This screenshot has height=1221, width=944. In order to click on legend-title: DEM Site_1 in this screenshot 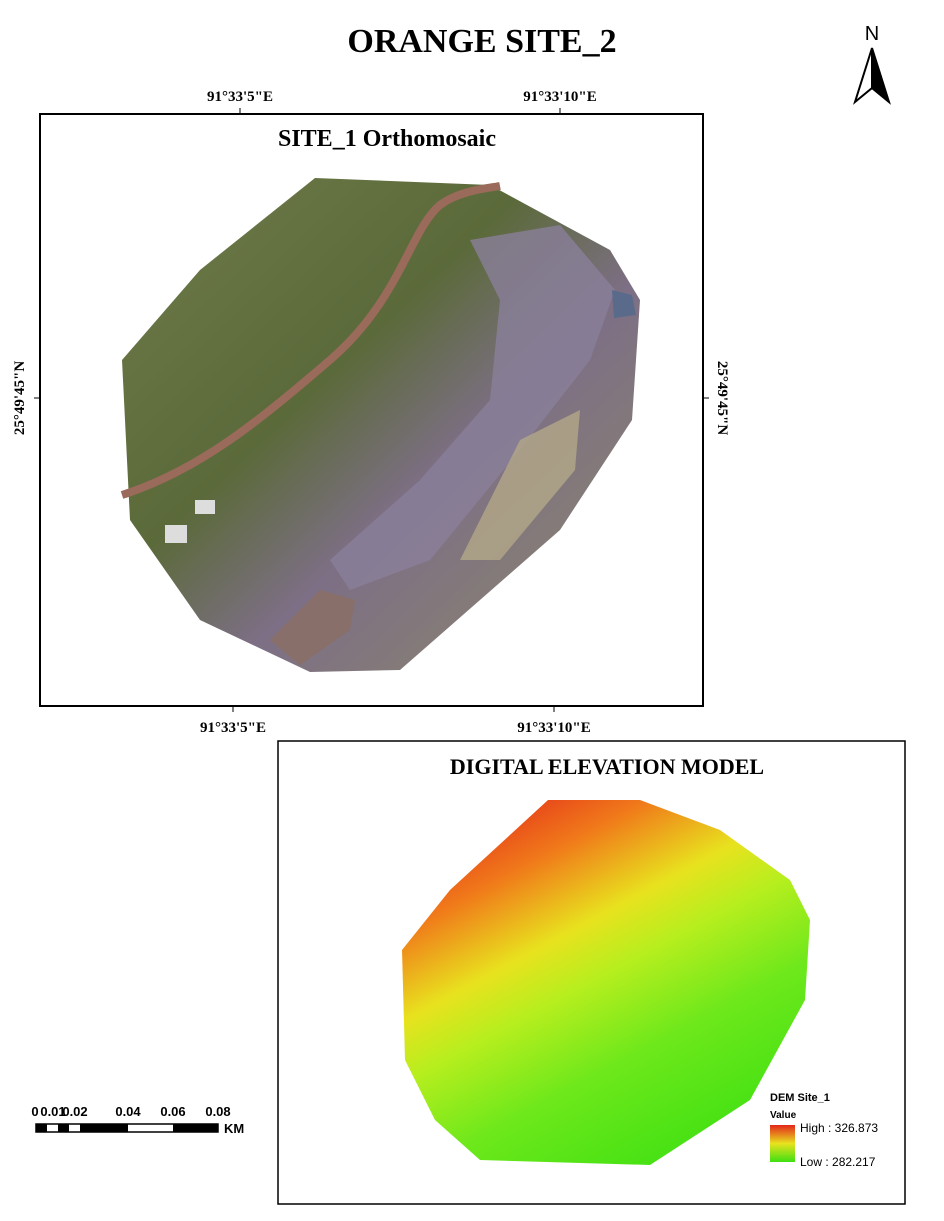, I will do `click(800, 1098)`.